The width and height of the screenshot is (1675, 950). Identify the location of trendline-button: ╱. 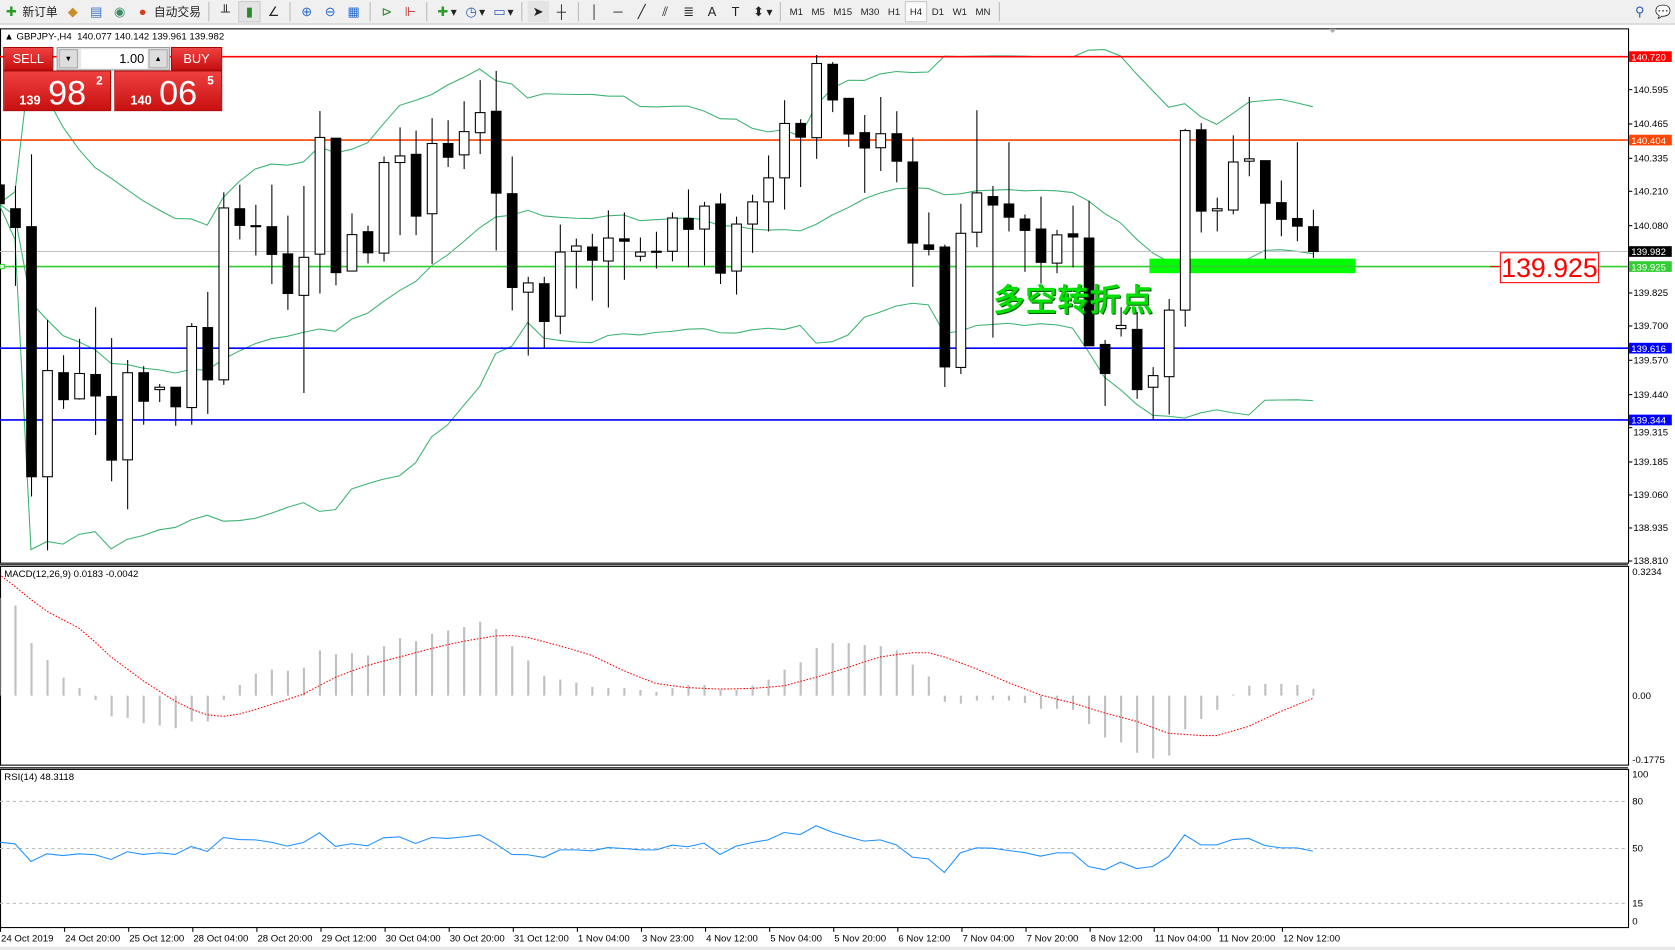
(641, 11).